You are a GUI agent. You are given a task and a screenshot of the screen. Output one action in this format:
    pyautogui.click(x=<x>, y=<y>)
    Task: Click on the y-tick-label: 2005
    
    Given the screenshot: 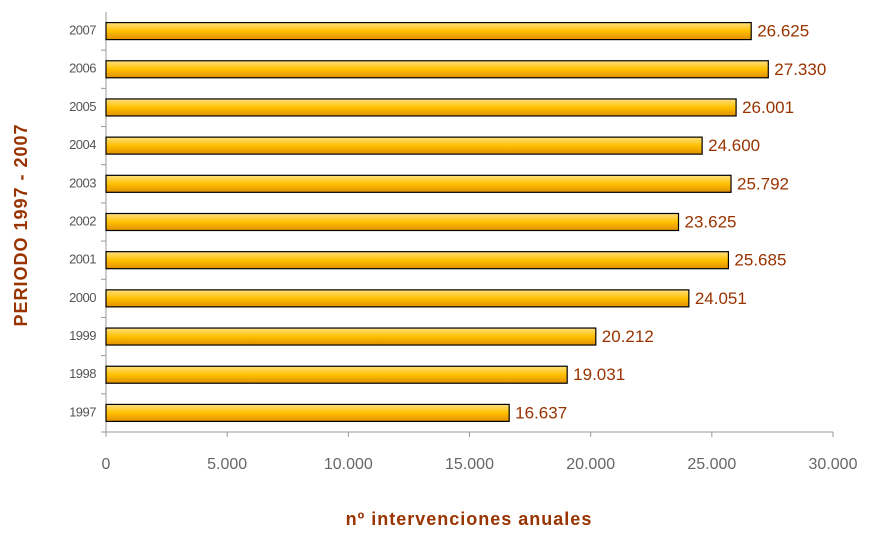 What is the action you would take?
    pyautogui.click(x=82, y=106)
    